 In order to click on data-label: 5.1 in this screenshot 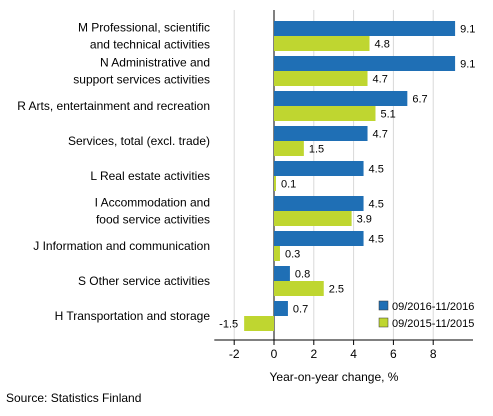, I will do `click(387, 115)`.